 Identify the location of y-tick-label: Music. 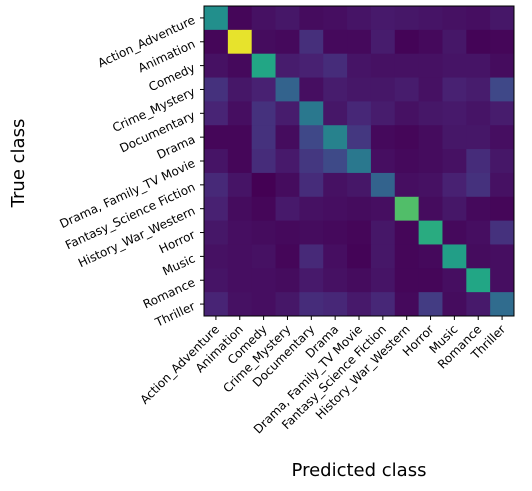
(178, 264).